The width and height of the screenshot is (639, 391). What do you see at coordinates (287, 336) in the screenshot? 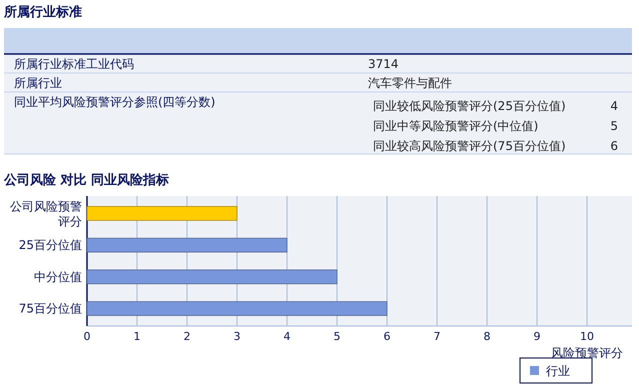
I see `x-tick-label: 4` at bounding box center [287, 336].